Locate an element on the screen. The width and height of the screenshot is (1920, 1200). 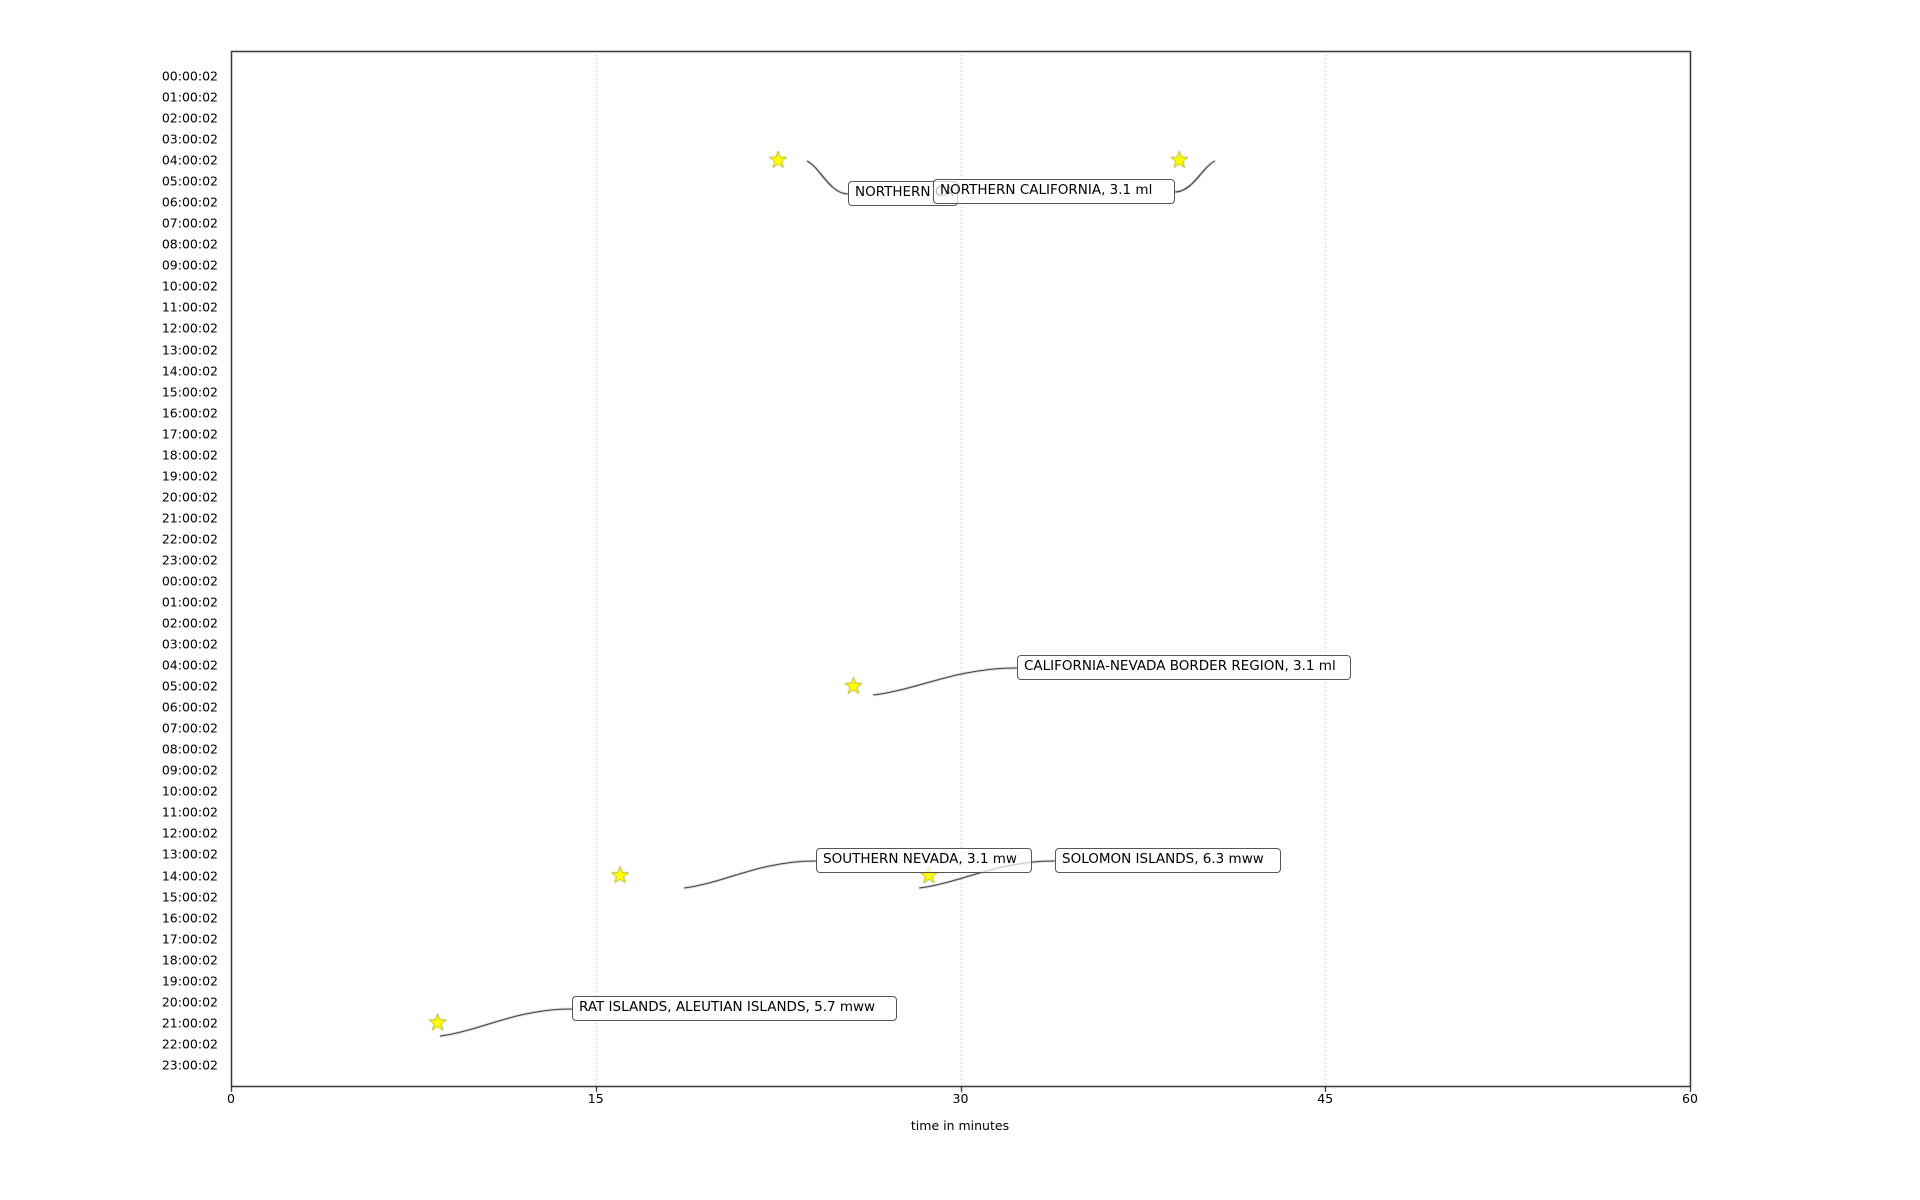
x-tick-label: 15 is located at coordinates (595, 1098).